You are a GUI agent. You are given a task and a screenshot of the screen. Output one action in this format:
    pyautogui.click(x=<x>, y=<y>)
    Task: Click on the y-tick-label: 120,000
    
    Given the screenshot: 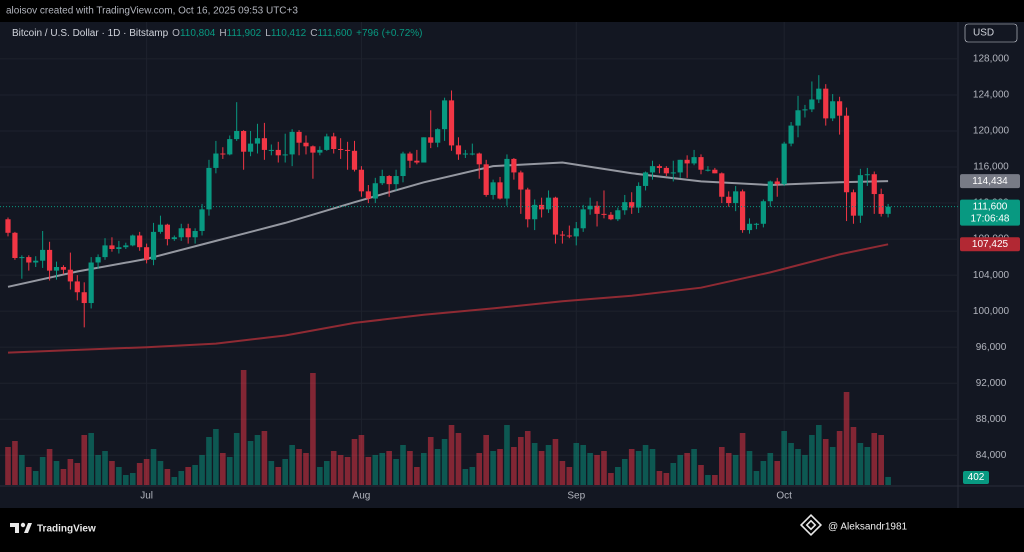 What is the action you would take?
    pyautogui.click(x=991, y=131)
    